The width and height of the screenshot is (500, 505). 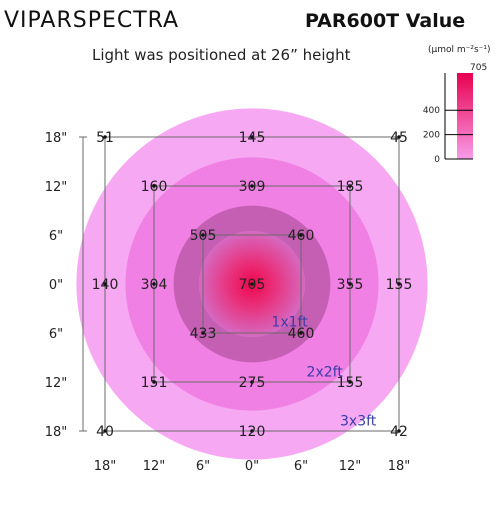 I want to click on legend-ticks: 400 200 0, so click(x=448, y=135).